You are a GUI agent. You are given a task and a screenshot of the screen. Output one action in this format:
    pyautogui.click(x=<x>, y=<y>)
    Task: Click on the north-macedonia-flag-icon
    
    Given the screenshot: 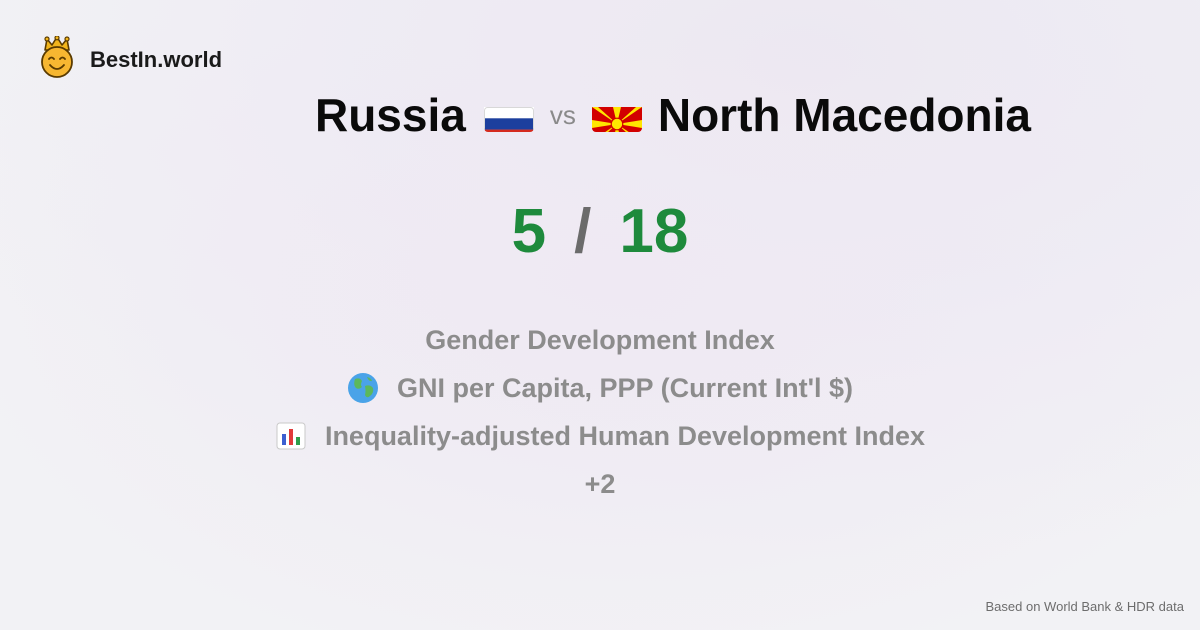 What is the action you would take?
    pyautogui.click(x=616, y=115)
    